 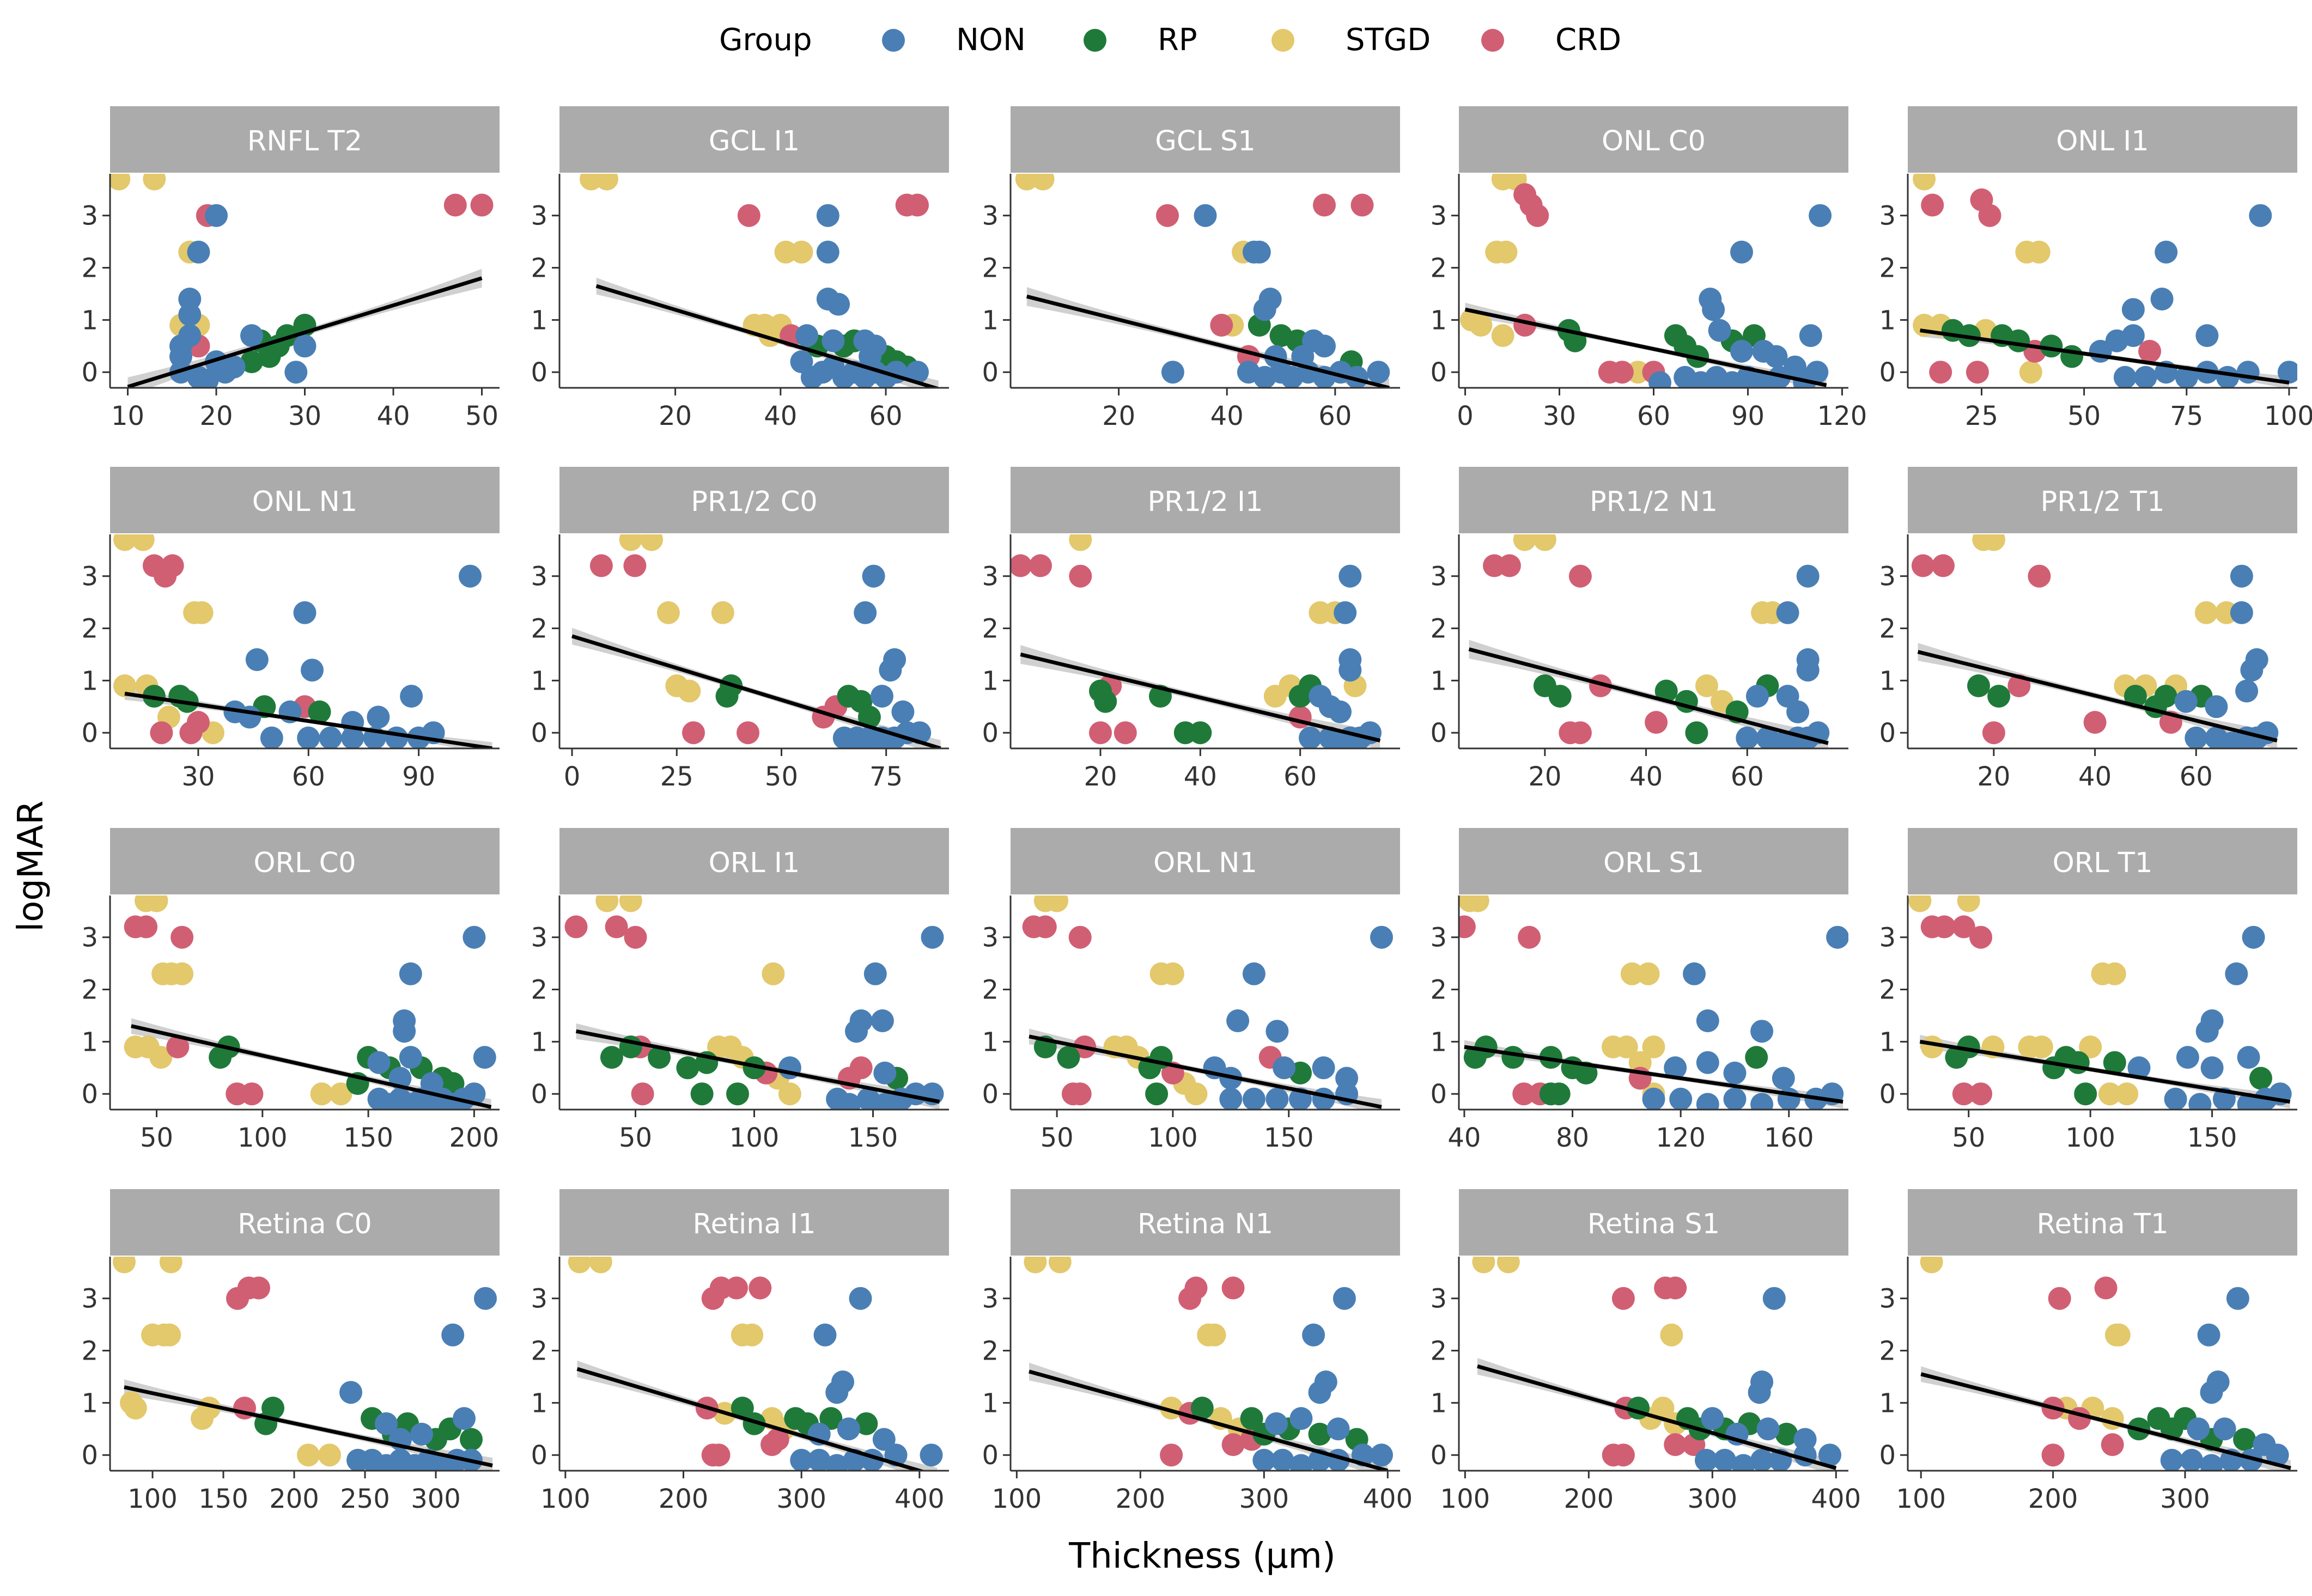 What do you see at coordinates (1335, 416) in the screenshot?
I see `x-tick-label: 60` at bounding box center [1335, 416].